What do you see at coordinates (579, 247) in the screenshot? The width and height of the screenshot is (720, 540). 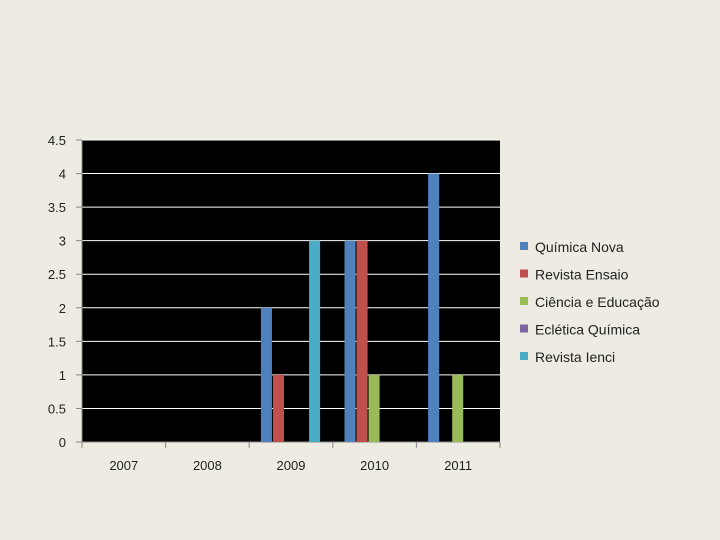 I see `legend-label: Química Nova` at bounding box center [579, 247].